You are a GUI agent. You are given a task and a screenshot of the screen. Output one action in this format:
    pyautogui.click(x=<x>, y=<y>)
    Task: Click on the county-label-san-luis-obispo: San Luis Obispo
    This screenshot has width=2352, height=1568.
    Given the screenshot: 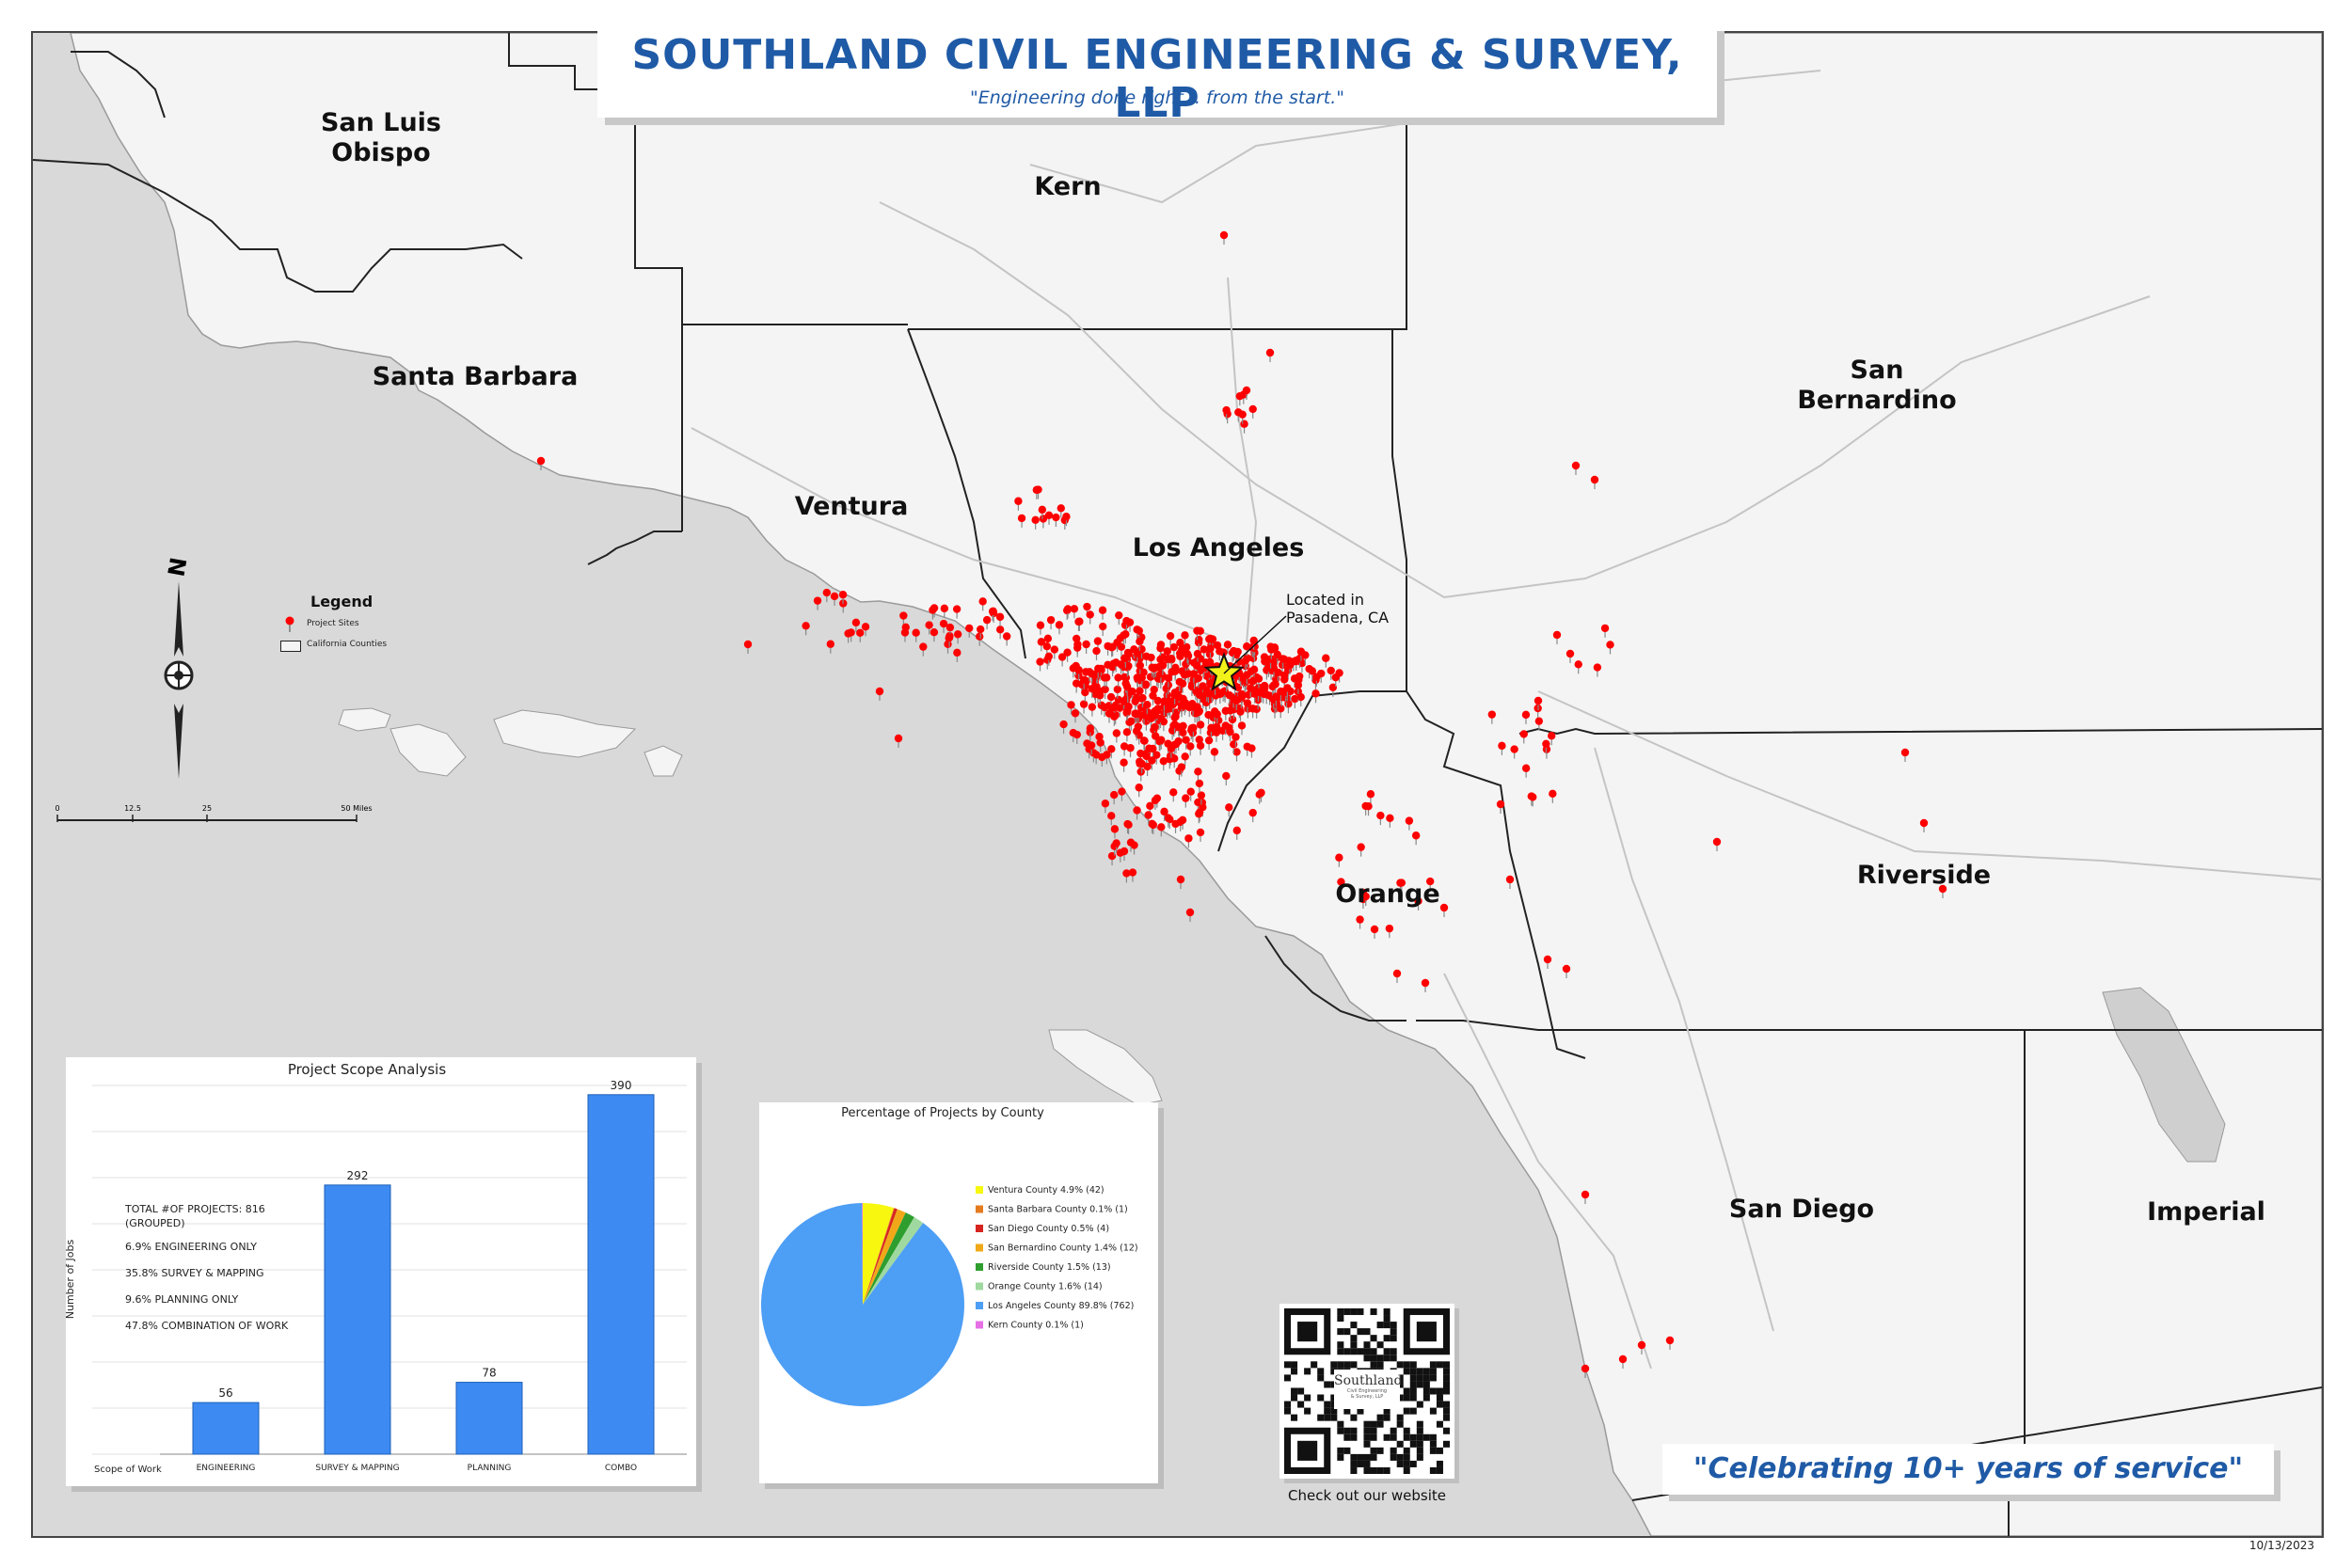 What is the action you would take?
    pyautogui.click(x=381, y=137)
    